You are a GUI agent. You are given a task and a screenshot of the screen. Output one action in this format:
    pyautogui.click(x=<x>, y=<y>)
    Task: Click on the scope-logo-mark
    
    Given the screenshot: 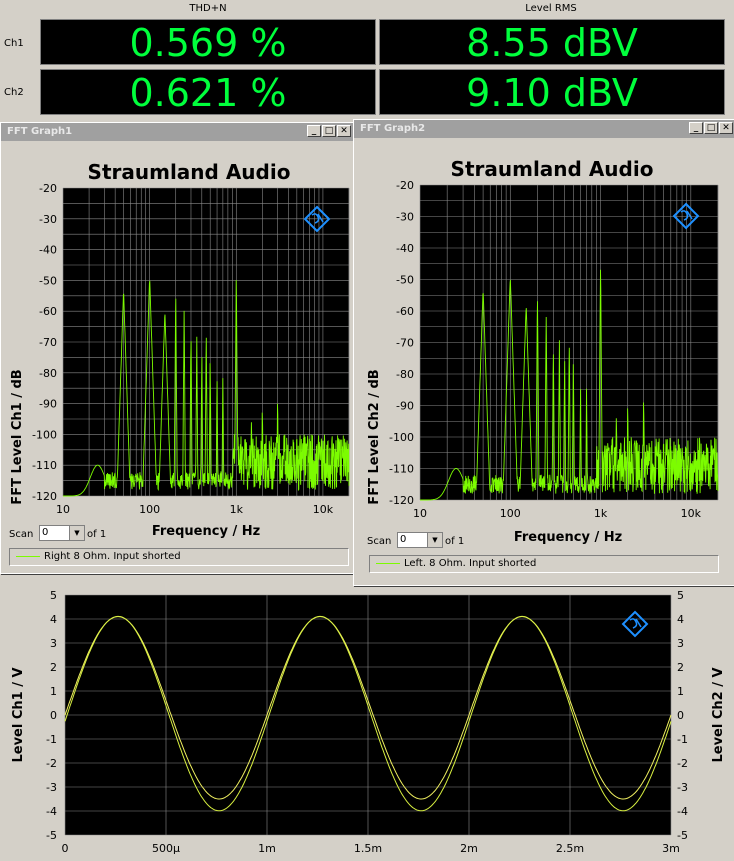 What is the action you would take?
    pyautogui.click(x=635, y=623)
    